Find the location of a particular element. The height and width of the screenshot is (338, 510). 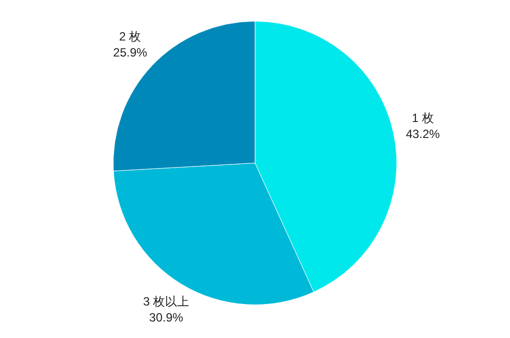

slice-label: 2 枚 is located at coordinates (130, 36).